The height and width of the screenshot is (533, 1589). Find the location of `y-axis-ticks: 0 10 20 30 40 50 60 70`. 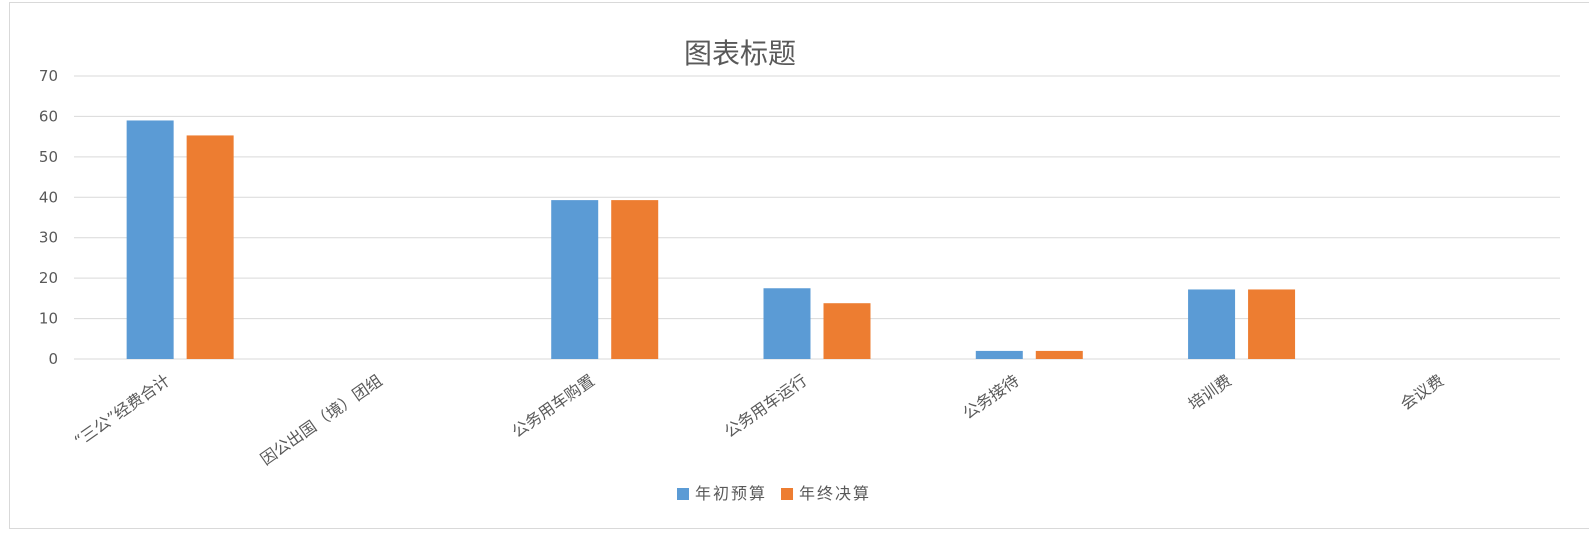

y-axis-ticks: 0 10 20 30 40 50 60 70 is located at coordinates (48, 217).